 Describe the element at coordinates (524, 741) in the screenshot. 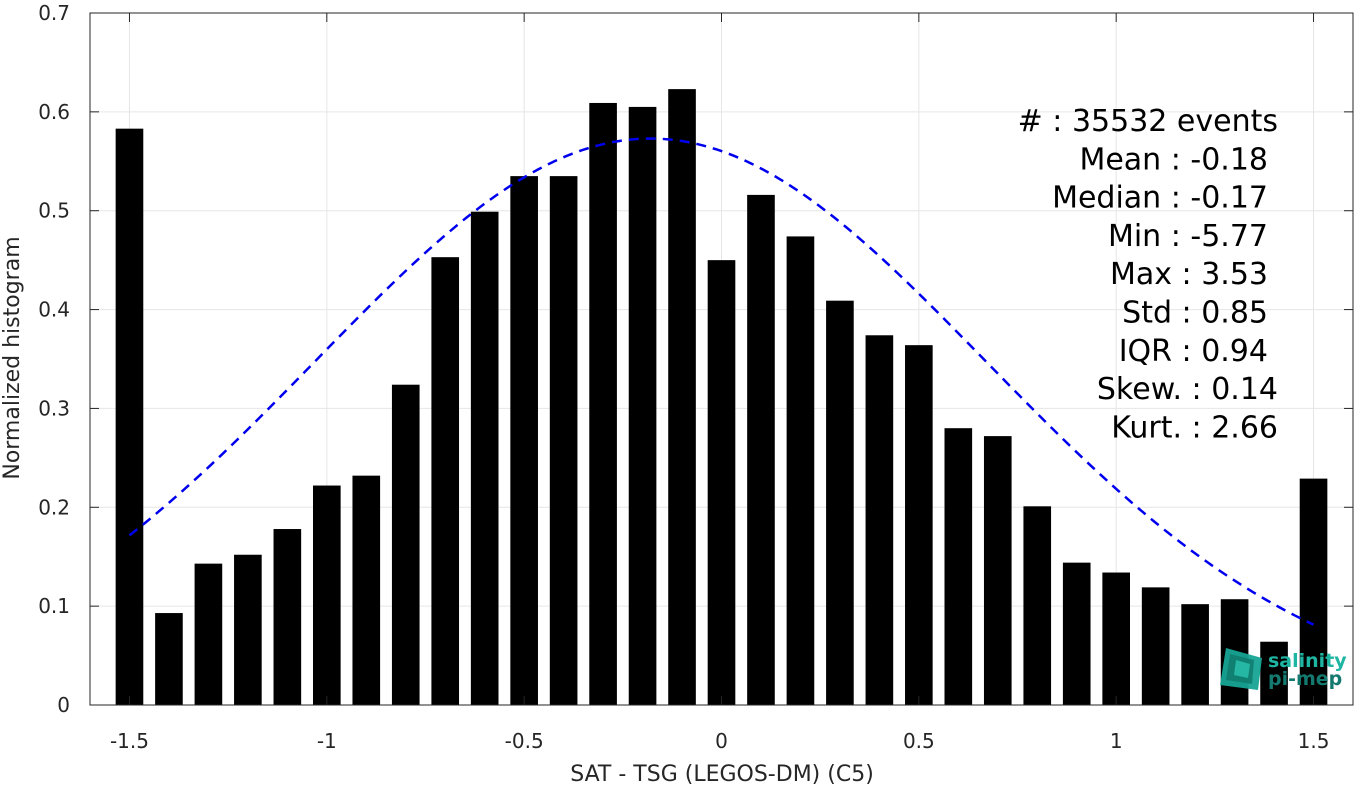

I see `x-tick-label: -0.5` at that location.